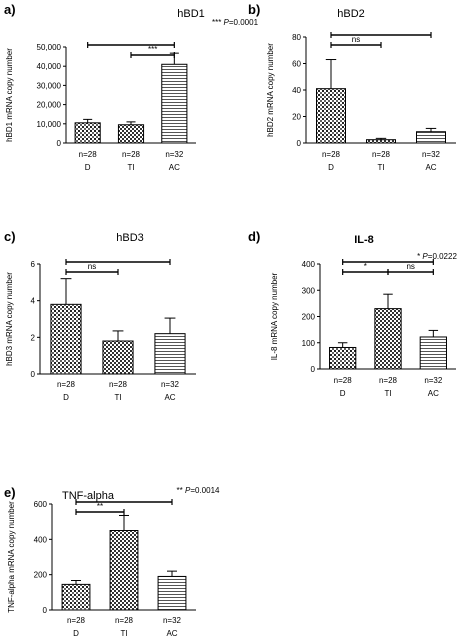  I want to click on p-value: *** P=0.0001, so click(235, 22).